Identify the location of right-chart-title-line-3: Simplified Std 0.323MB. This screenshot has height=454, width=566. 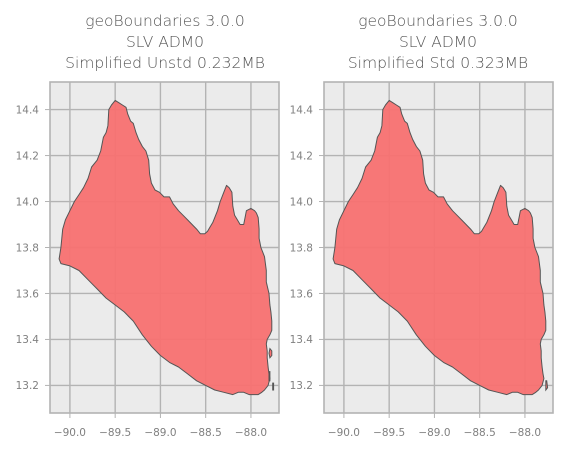
(438, 63).